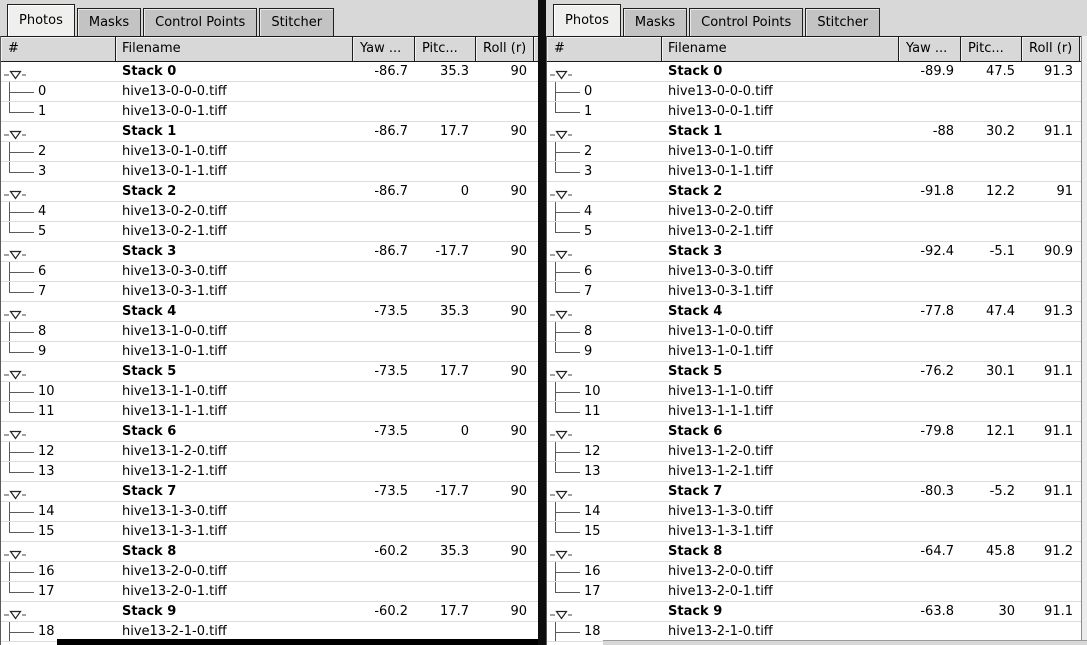  I want to click on vertical-scrollbar, so click(1084, 340).